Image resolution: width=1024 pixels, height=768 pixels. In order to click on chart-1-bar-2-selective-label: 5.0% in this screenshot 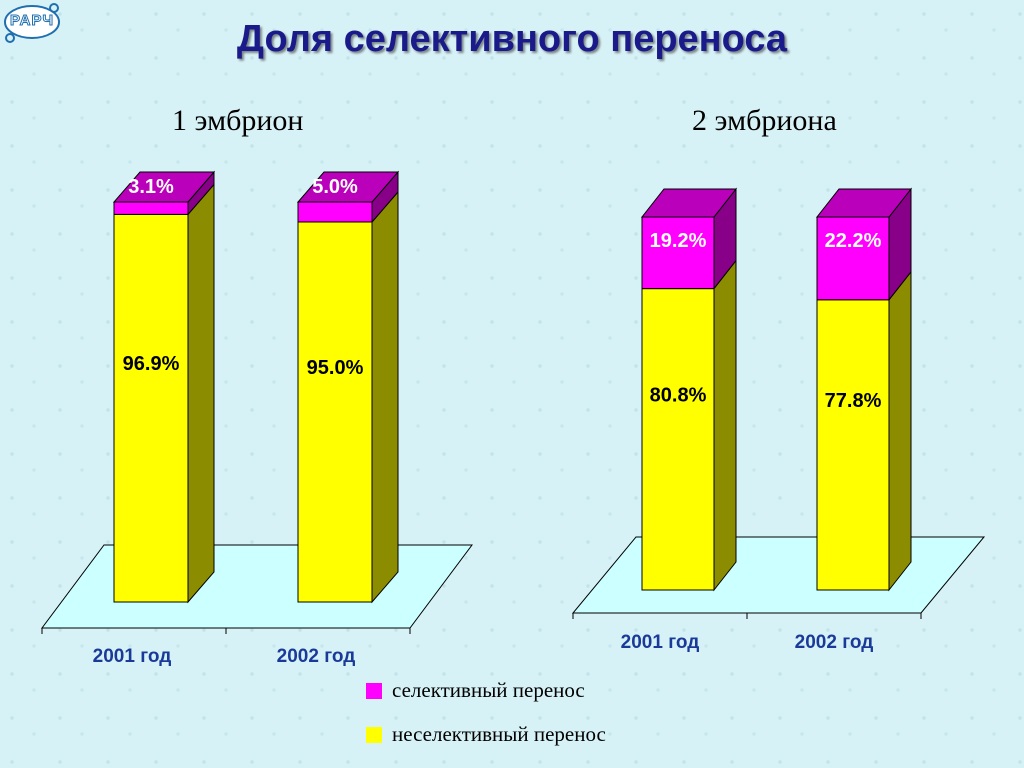, I will do `click(335, 187)`.